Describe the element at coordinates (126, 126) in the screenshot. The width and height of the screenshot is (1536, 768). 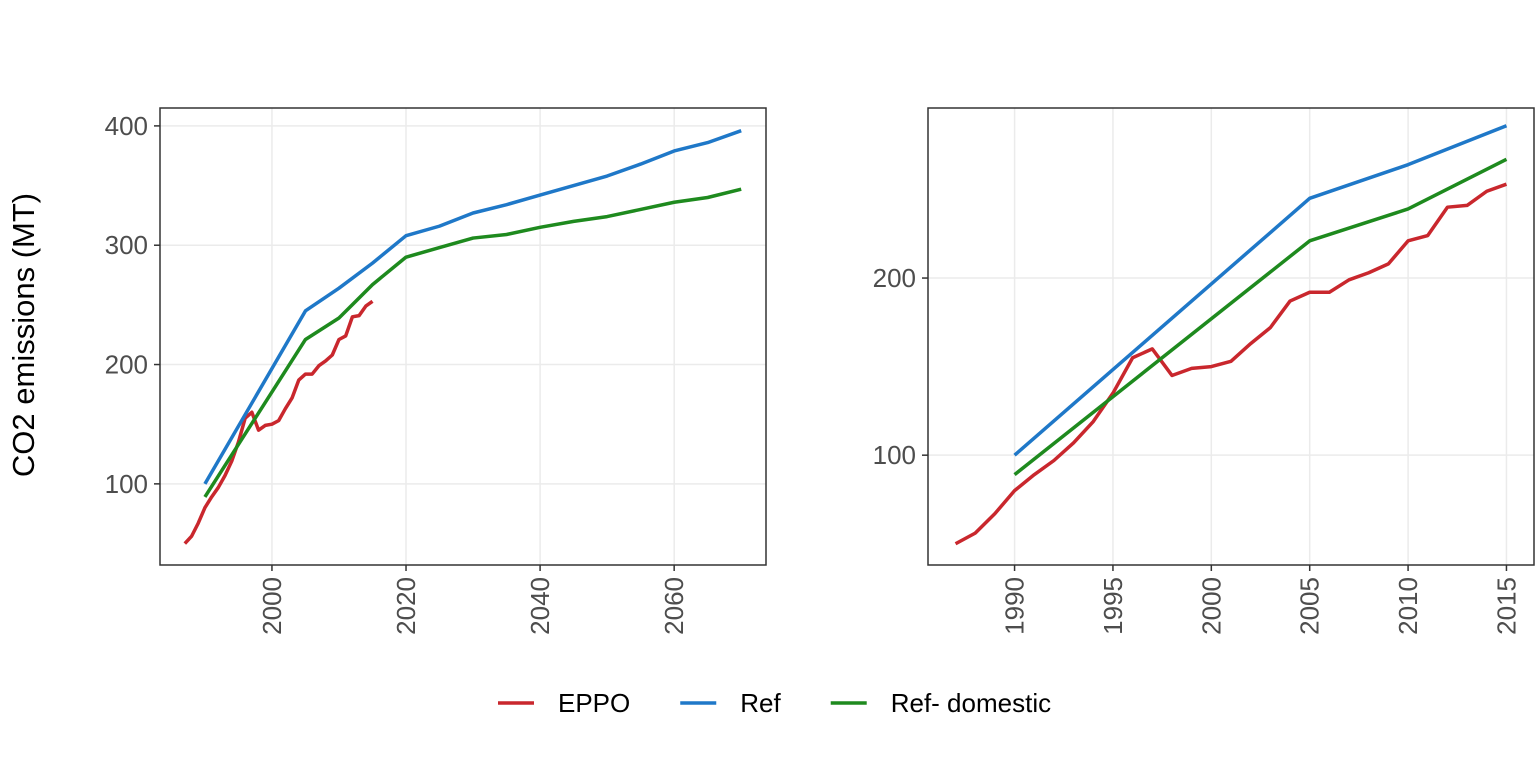
I see `y-tick-label: 400` at that location.